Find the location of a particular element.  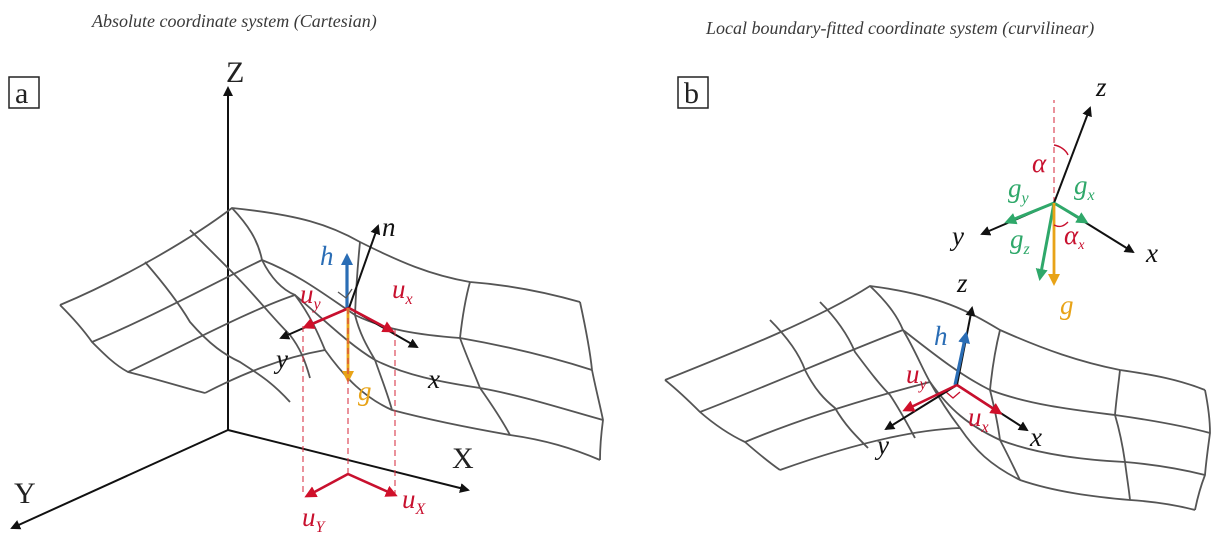

label-h: h is located at coordinates (327, 256).